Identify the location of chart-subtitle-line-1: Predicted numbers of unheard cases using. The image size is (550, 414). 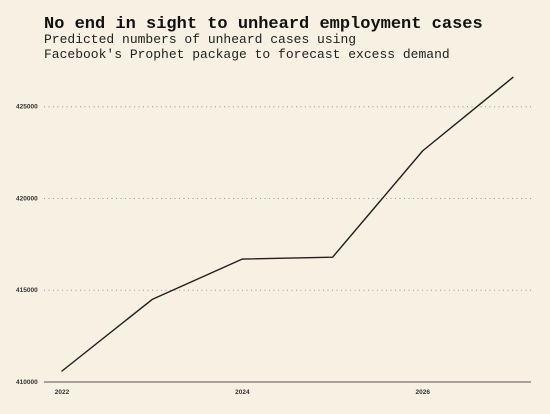
(200, 39).